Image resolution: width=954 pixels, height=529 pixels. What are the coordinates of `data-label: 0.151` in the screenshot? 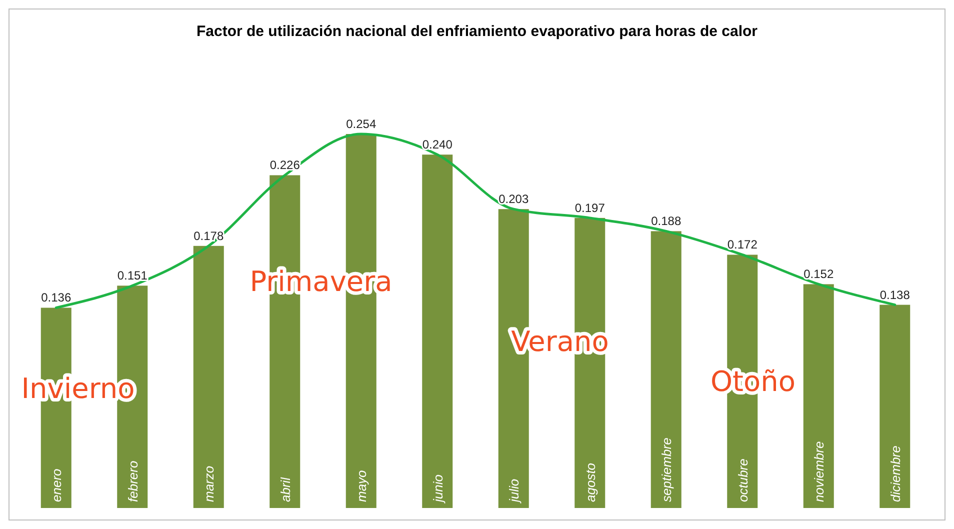 It's located at (132, 275).